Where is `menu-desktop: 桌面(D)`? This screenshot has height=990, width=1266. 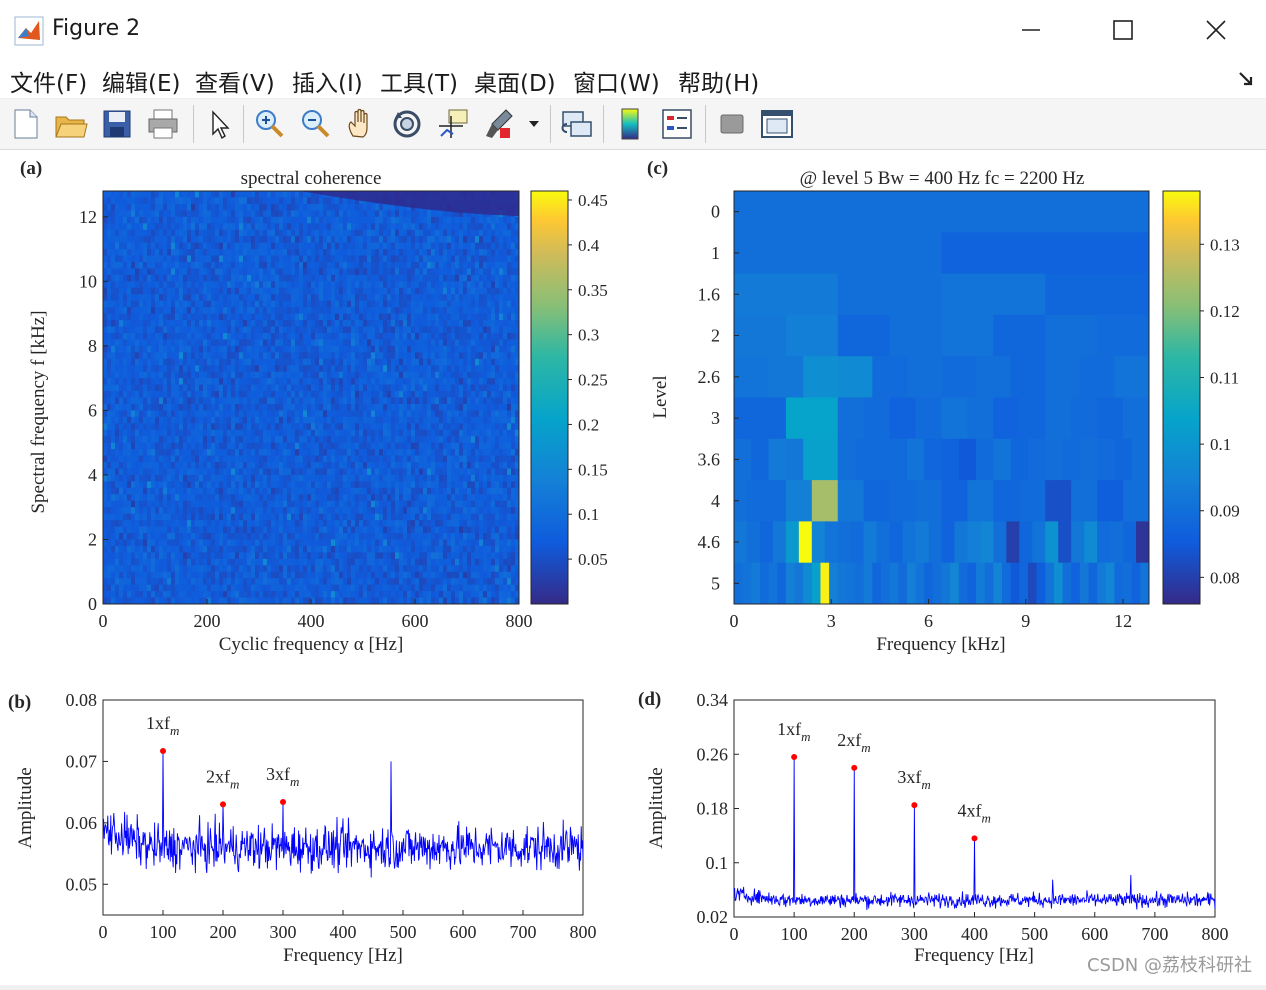
menu-desktop: 桌面(D) is located at coordinates (515, 84).